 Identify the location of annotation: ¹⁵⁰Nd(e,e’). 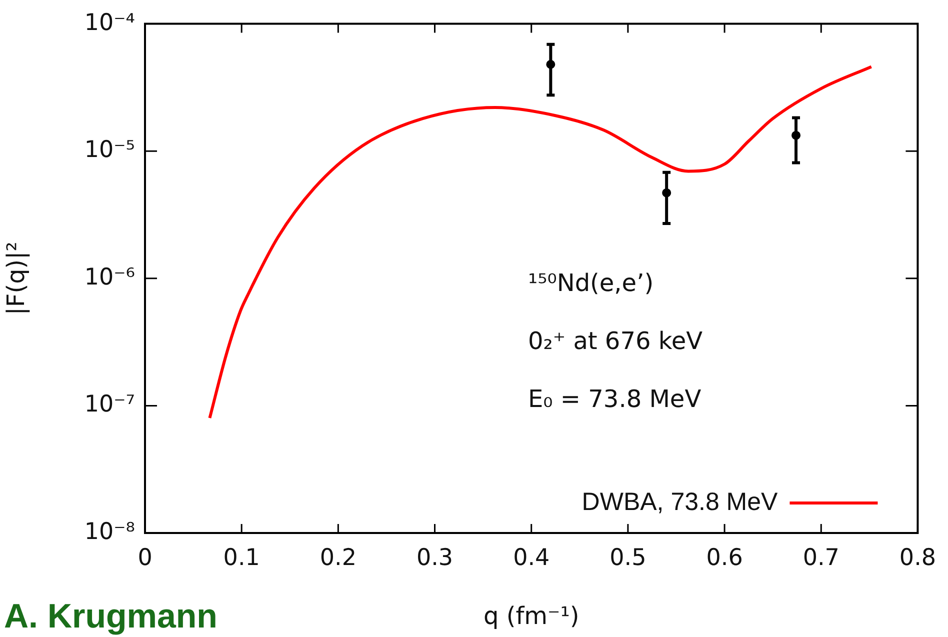
(591, 283).